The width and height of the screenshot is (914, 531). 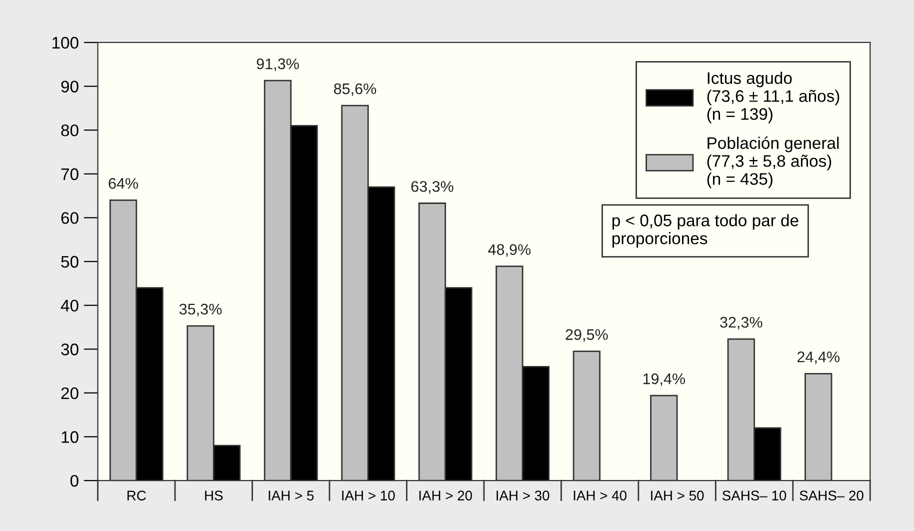 I want to click on x-tick-label: IAH > 40, so click(x=600, y=495).